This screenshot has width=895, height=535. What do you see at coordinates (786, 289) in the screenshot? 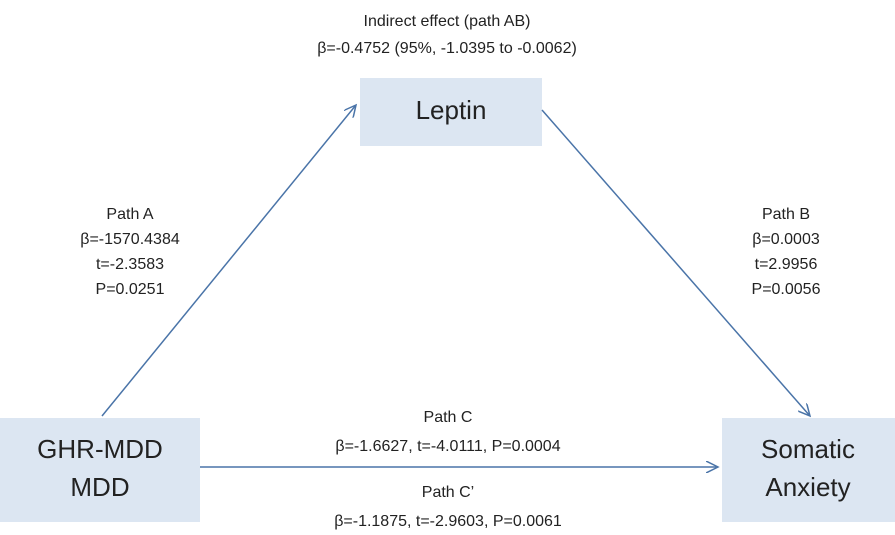
I see `path-b-label: P=0.0056` at bounding box center [786, 289].